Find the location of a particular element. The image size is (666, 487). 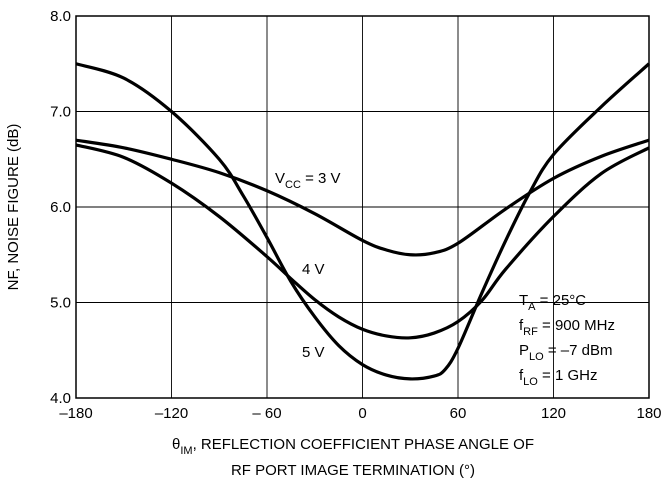

x-axis-title-line2: RF PORT IMAGE TERMINATION (°) is located at coordinates (353, 470).